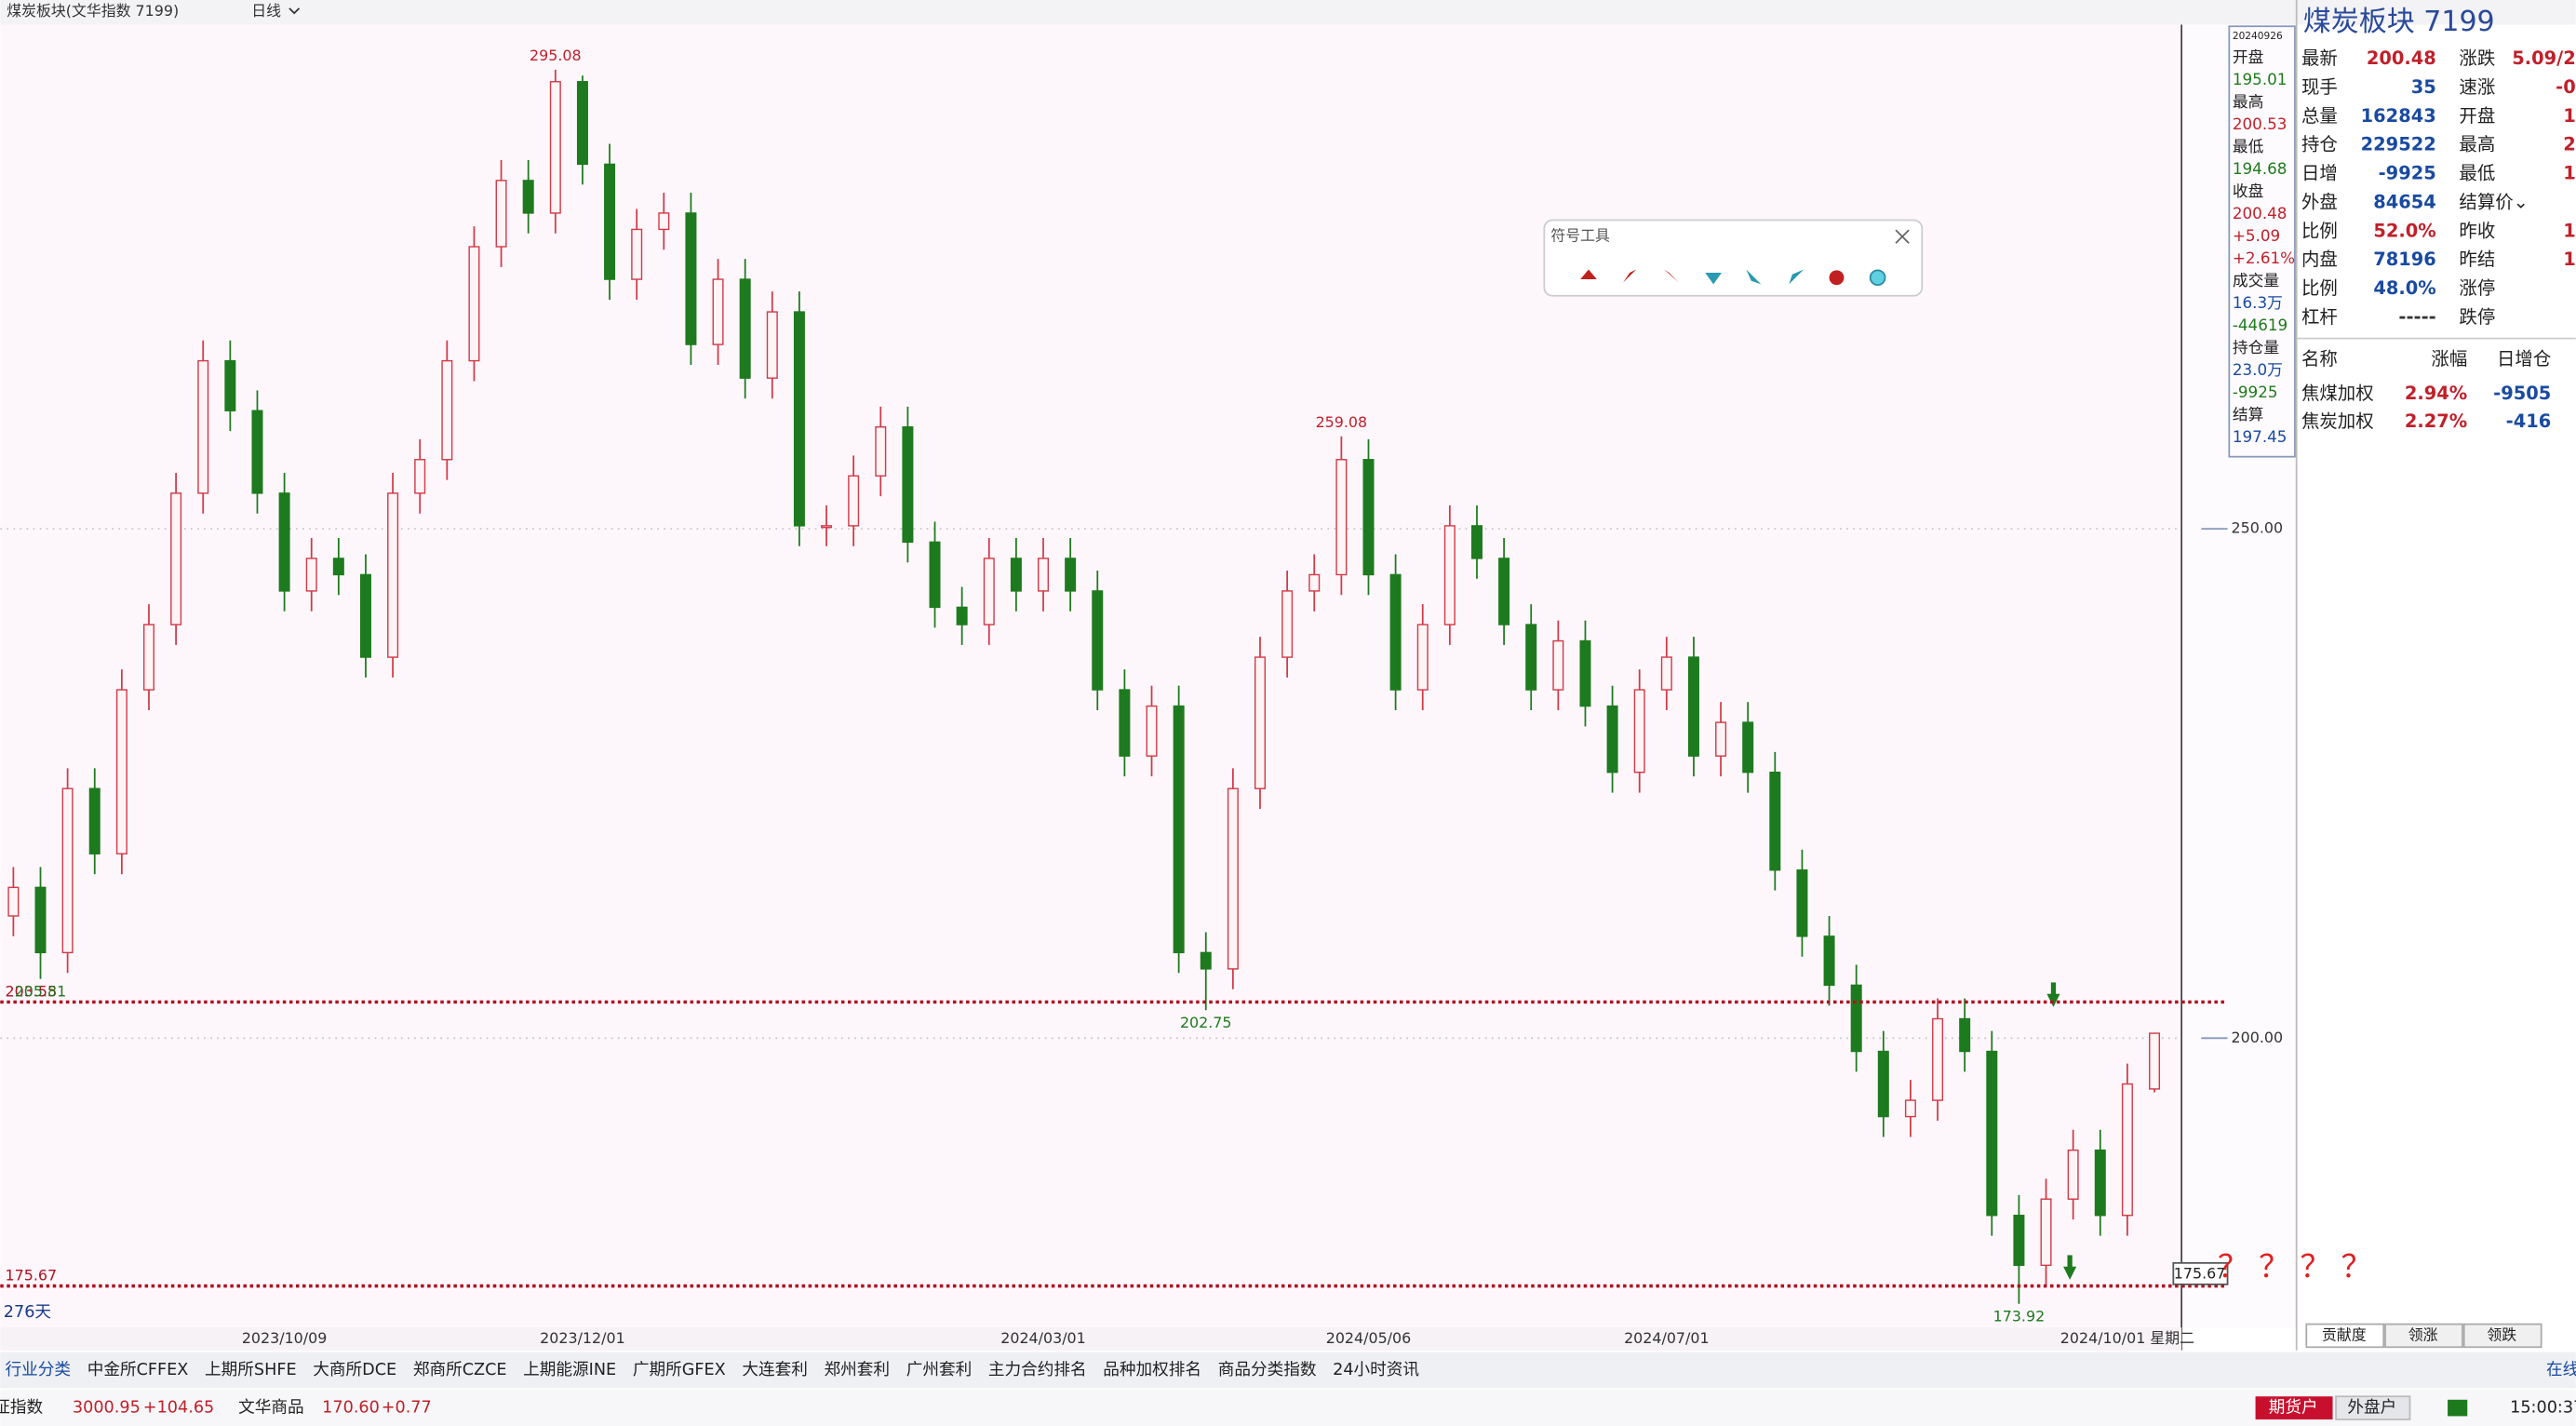 The height and width of the screenshot is (1426, 2576). Describe the element at coordinates (178, 1408) in the screenshot. I see `status-item: +104.65` at that location.